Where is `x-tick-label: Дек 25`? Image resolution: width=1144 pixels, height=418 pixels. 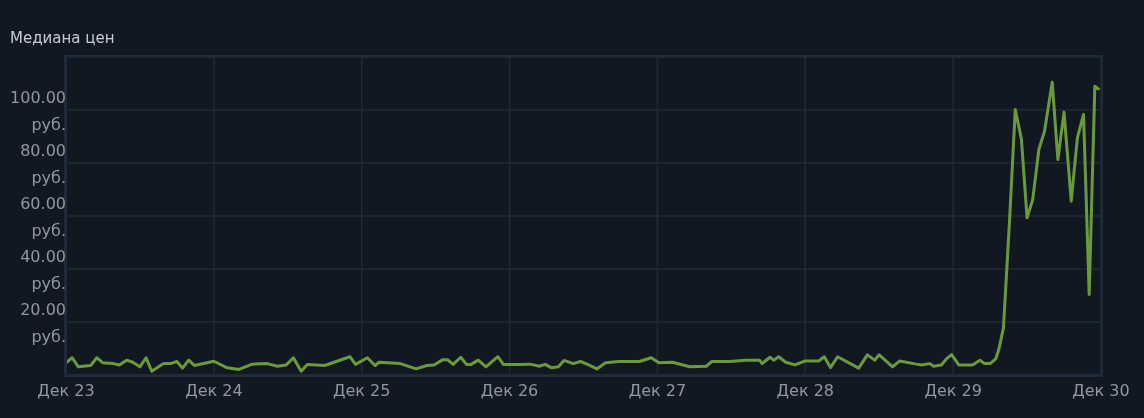
x-tick-label: Дек 25 is located at coordinates (361, 391).